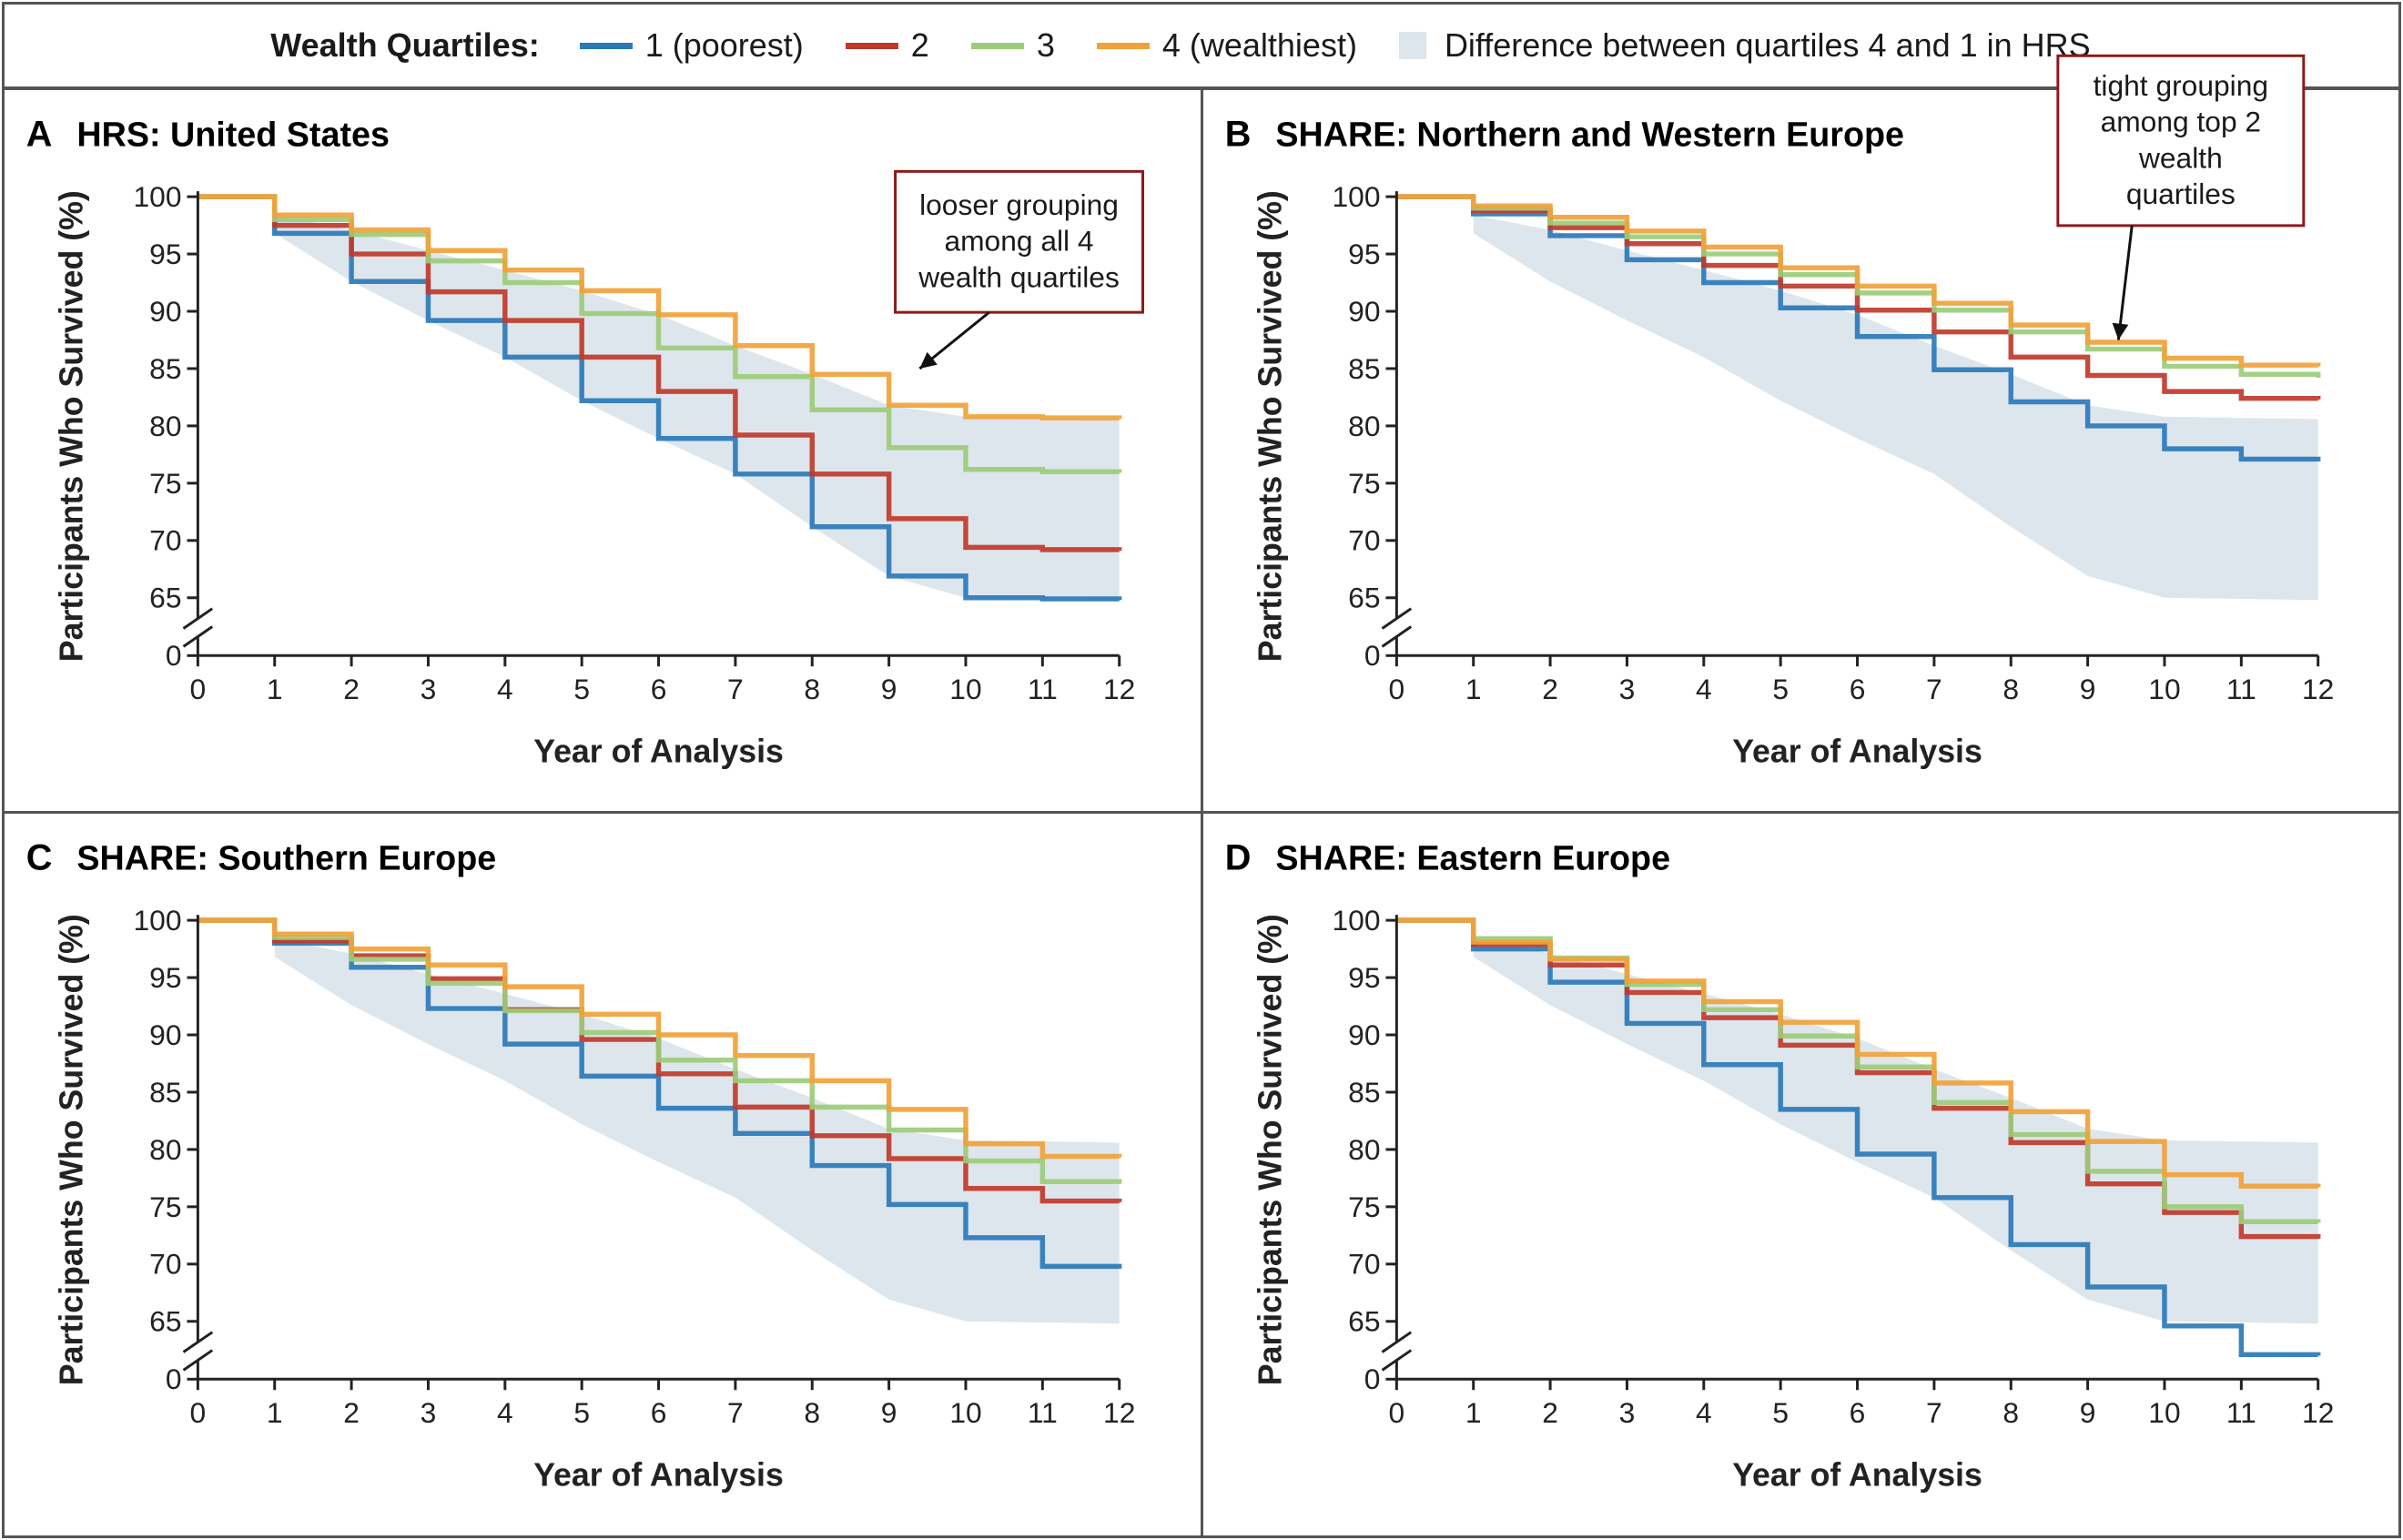 This screenshot has width=2403, height=1540. What do you see at coordinates (1627, 1412) in the screenshot?
I see `panel-d-x-tick-label: 3` at bounding box center [1627, 1412].